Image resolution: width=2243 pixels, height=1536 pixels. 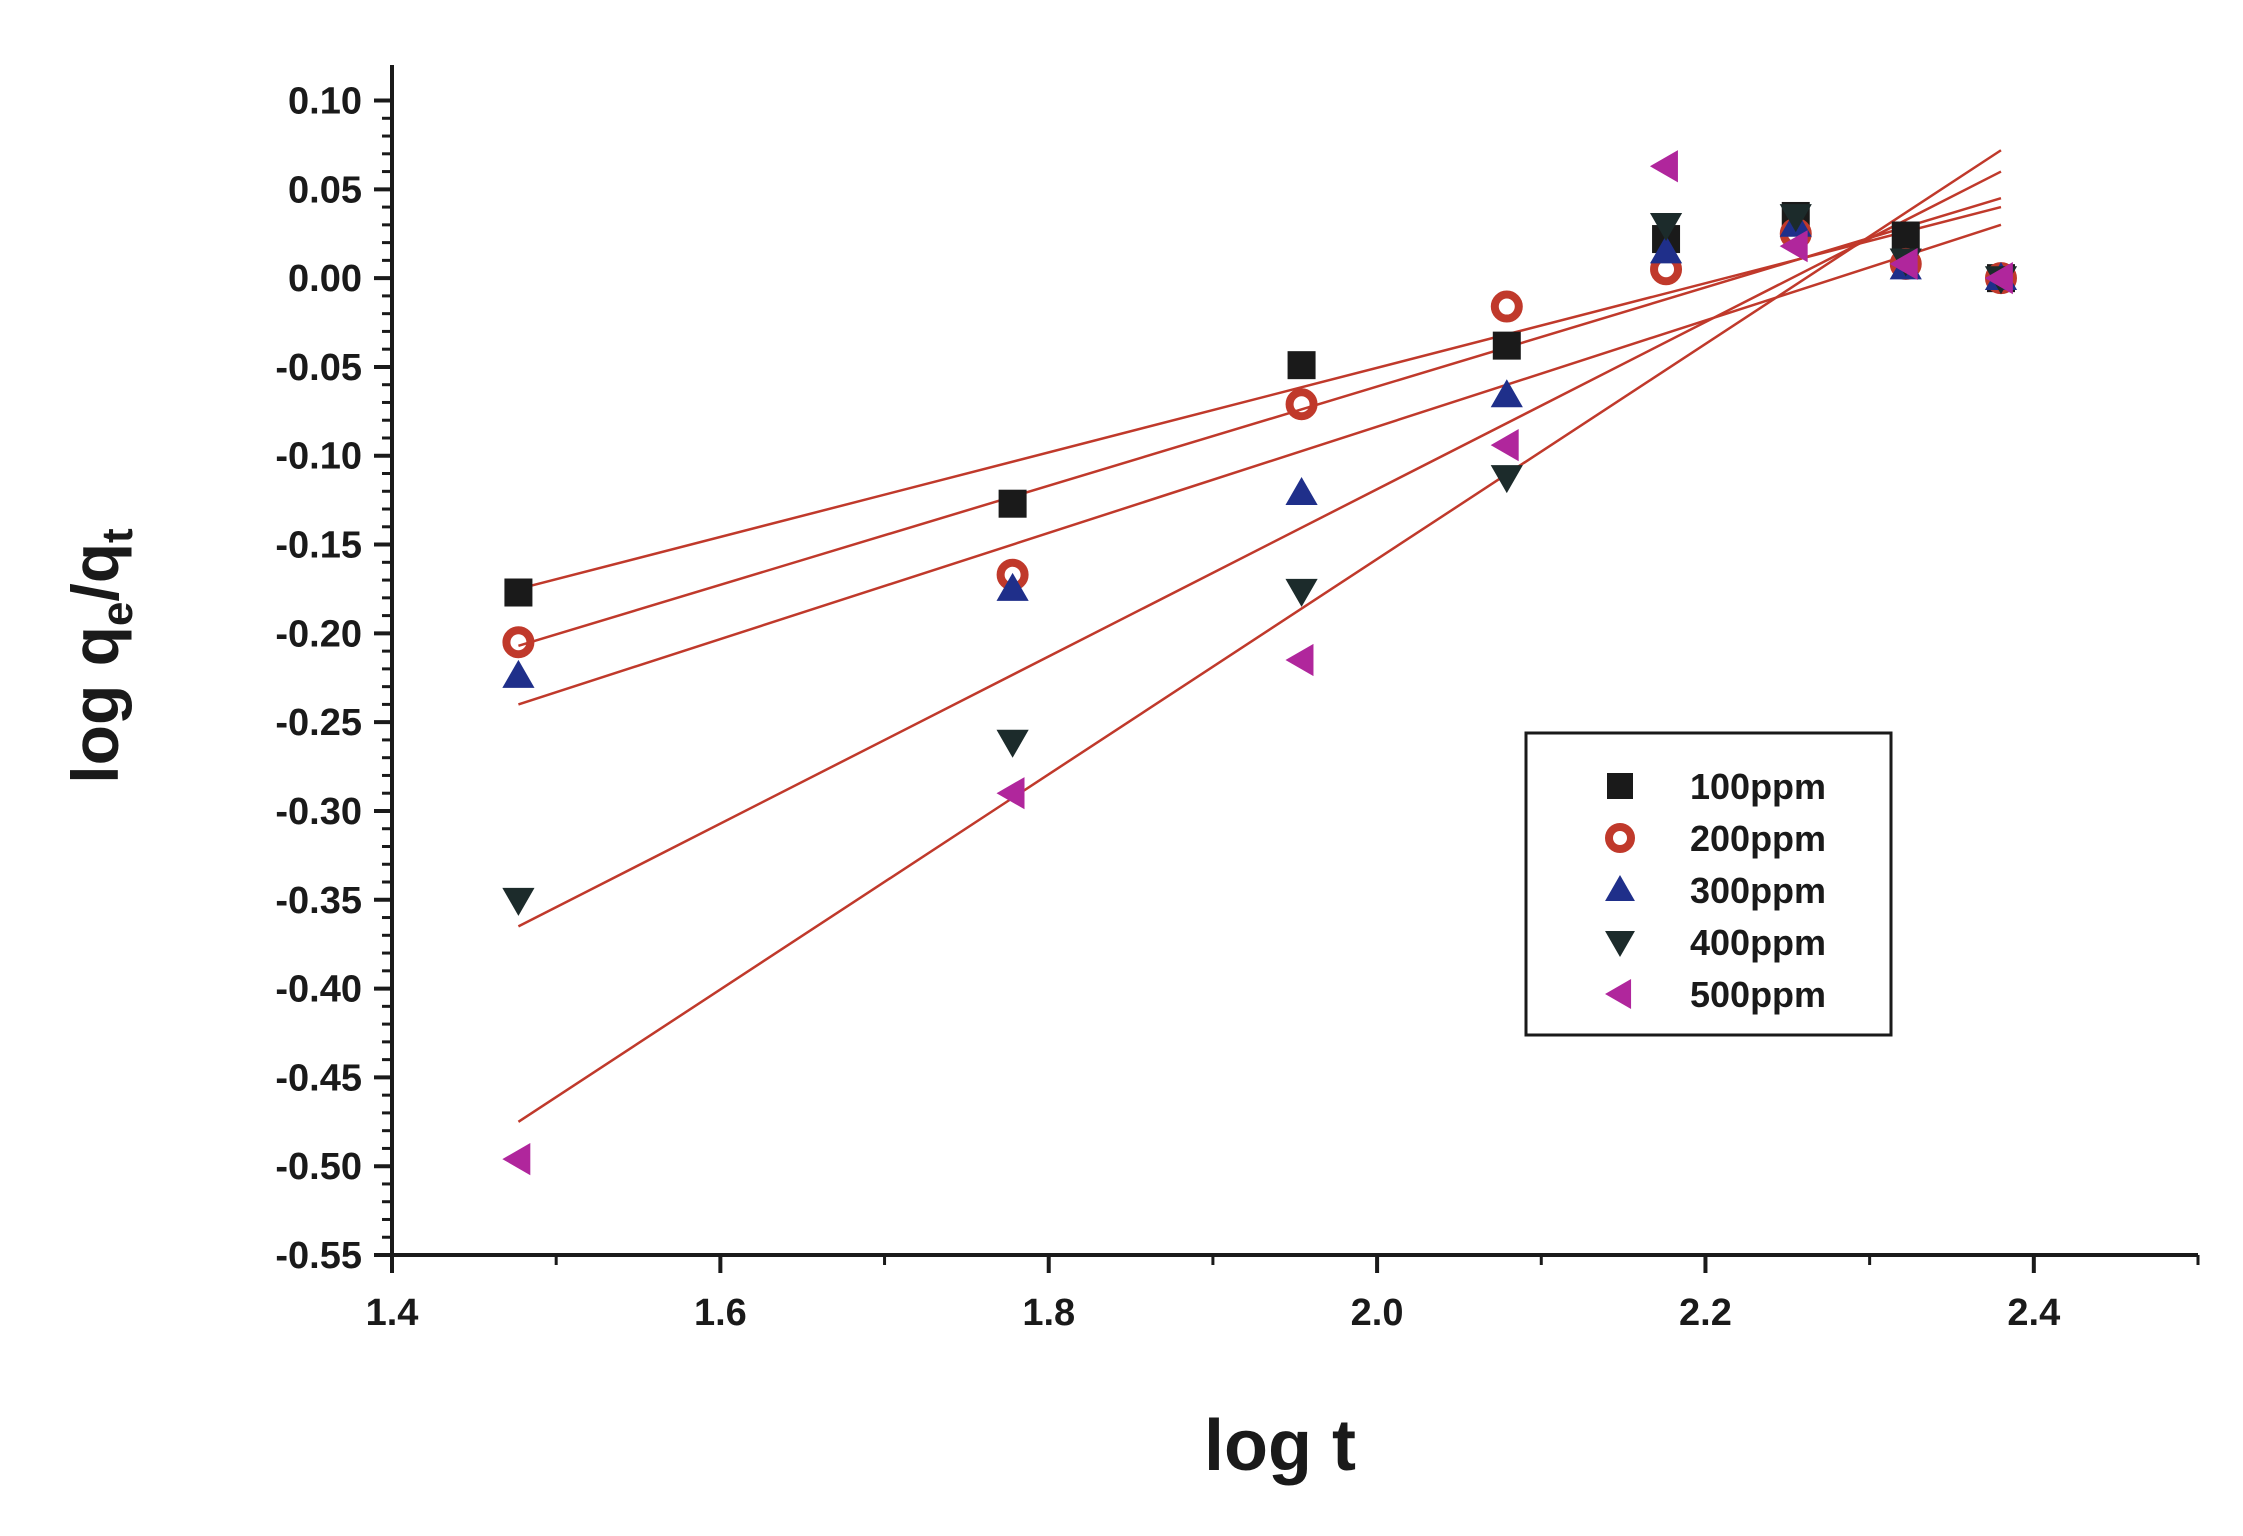 What do you see at coordinates (1758, 786) in the screenshot?
I see `legend-label: 100ppm` at bounding box center [1758, 786].